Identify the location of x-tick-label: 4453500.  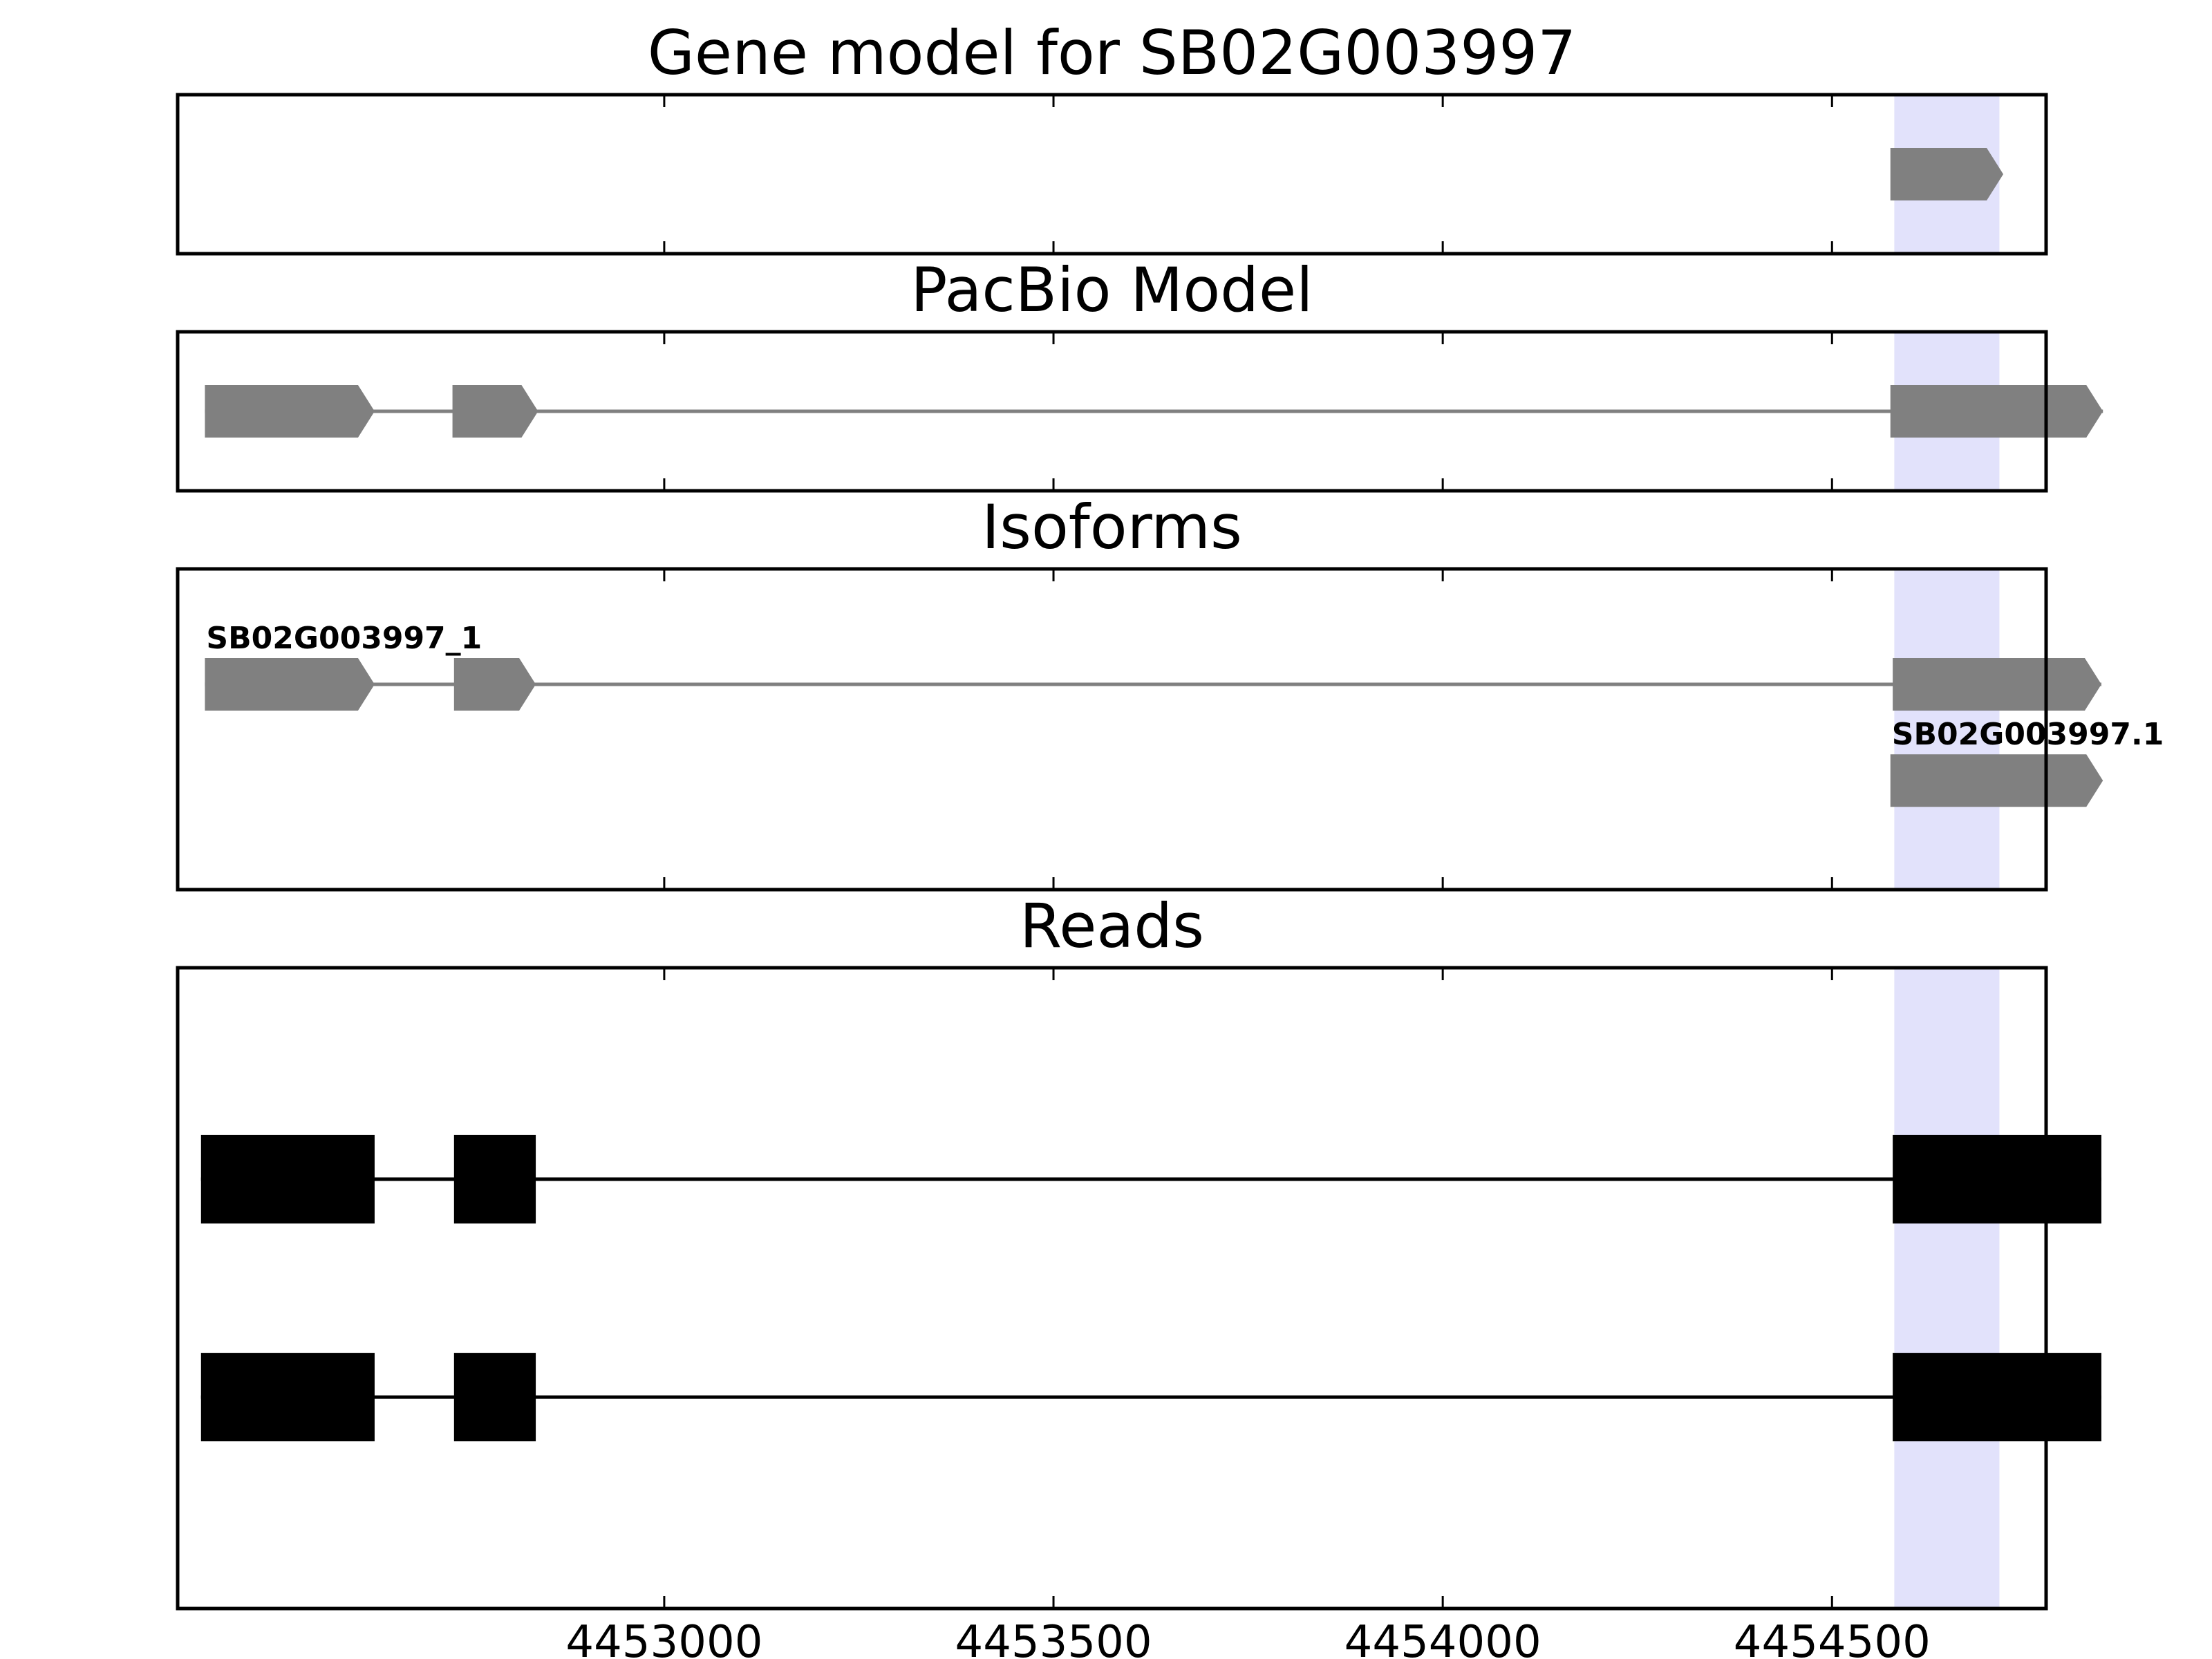
(1053, 1638).